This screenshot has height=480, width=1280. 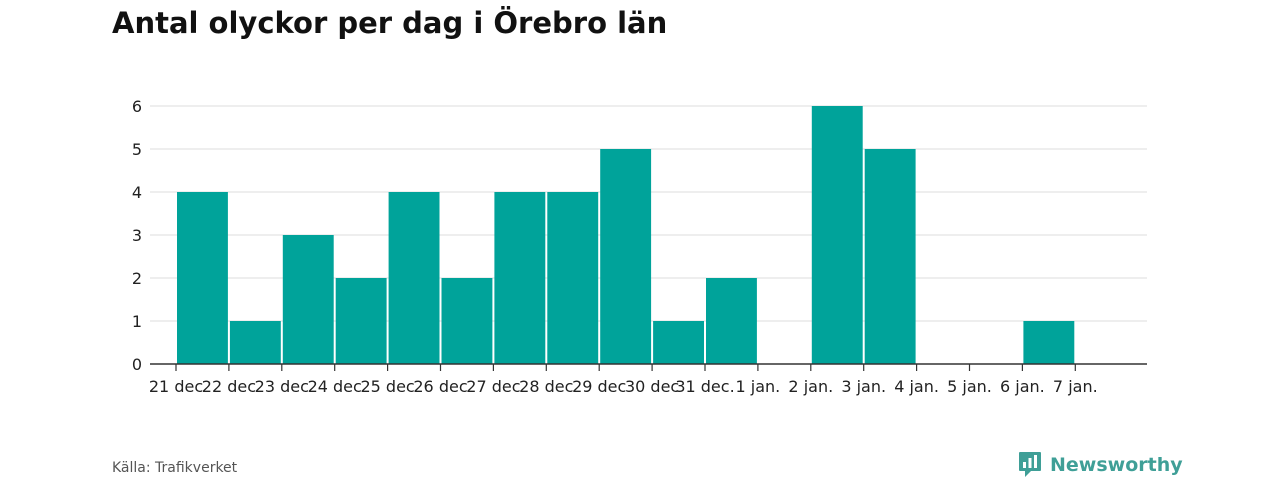 What do you see at coordinates (361, 321) in the screenshot?
I see `bar-24-dec` at bounding box center [361, 321].